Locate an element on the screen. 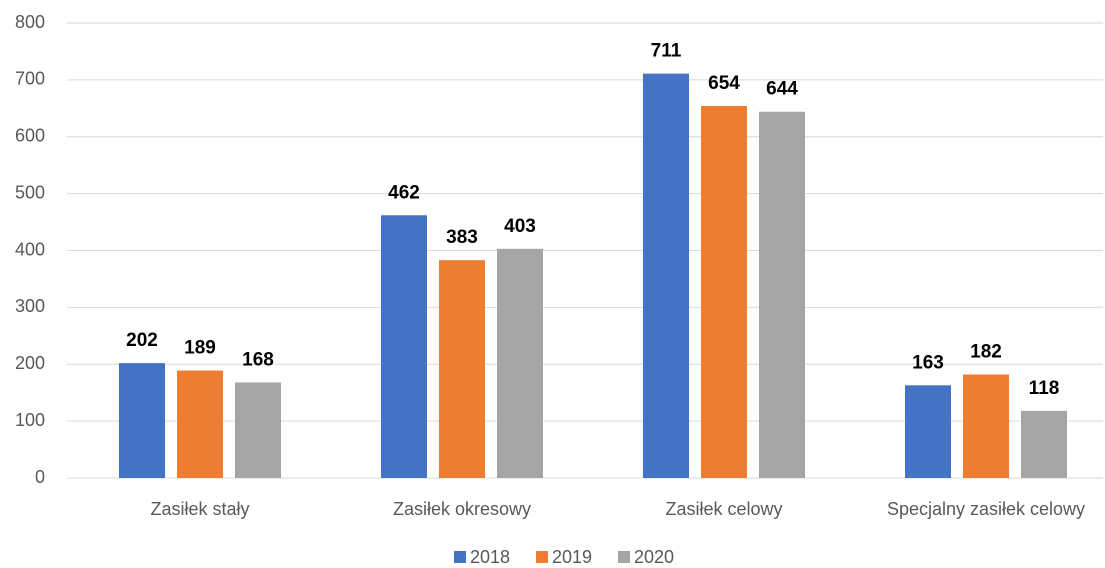  y-tick-label: 0 is located at coordinates (40, 477).